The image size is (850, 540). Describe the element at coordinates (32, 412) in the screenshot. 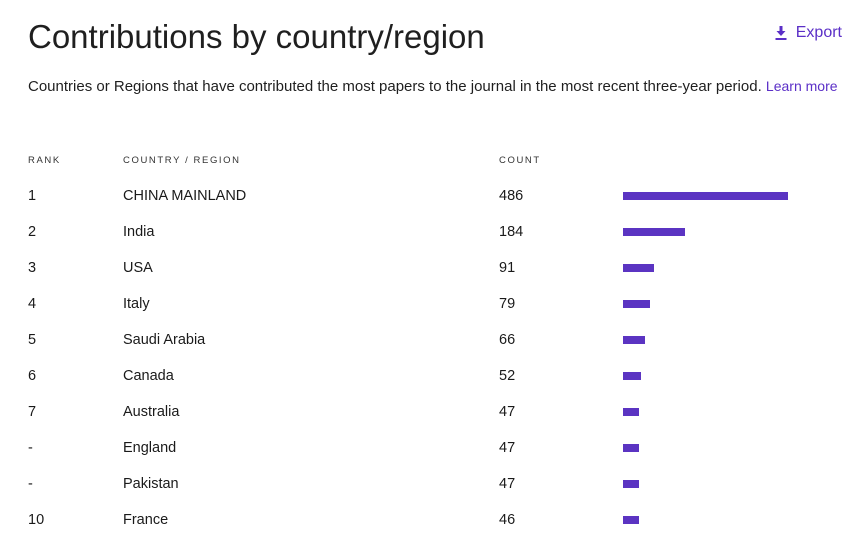

I see `rank-cell: 7` at that location.